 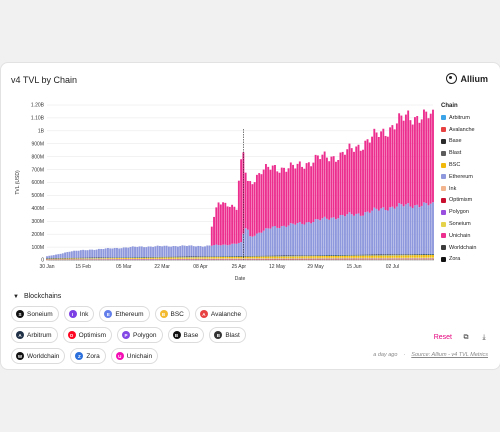 What do you see at coordinates (126, 335) in the screenshot?
I see `polygon-icon: P` at bounding box center [126, 335].